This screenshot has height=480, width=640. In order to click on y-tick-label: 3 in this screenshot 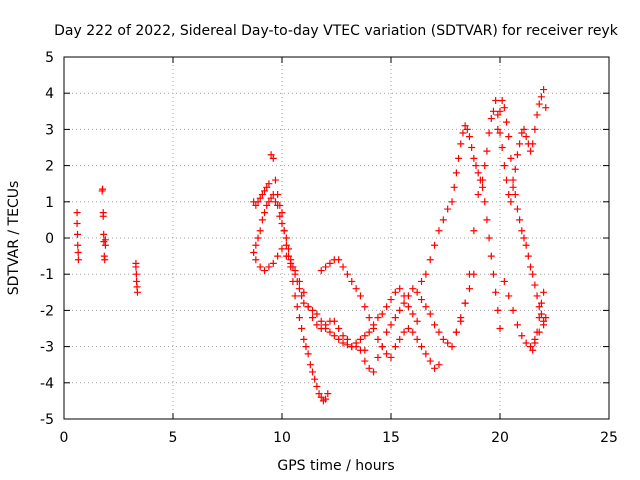, I will do `click(49, 130)`.